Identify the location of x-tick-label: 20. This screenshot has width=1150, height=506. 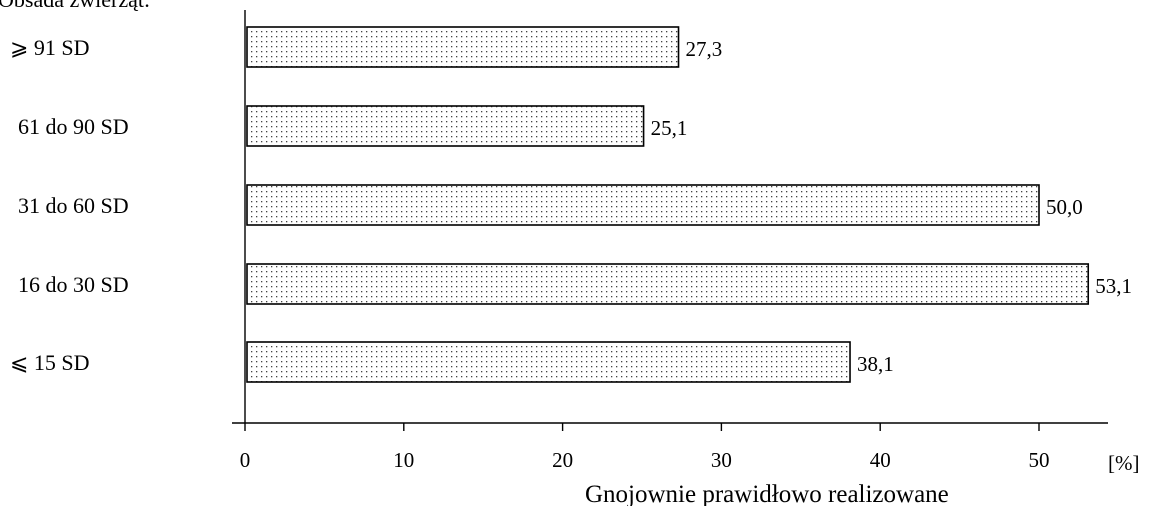
(562, 460).